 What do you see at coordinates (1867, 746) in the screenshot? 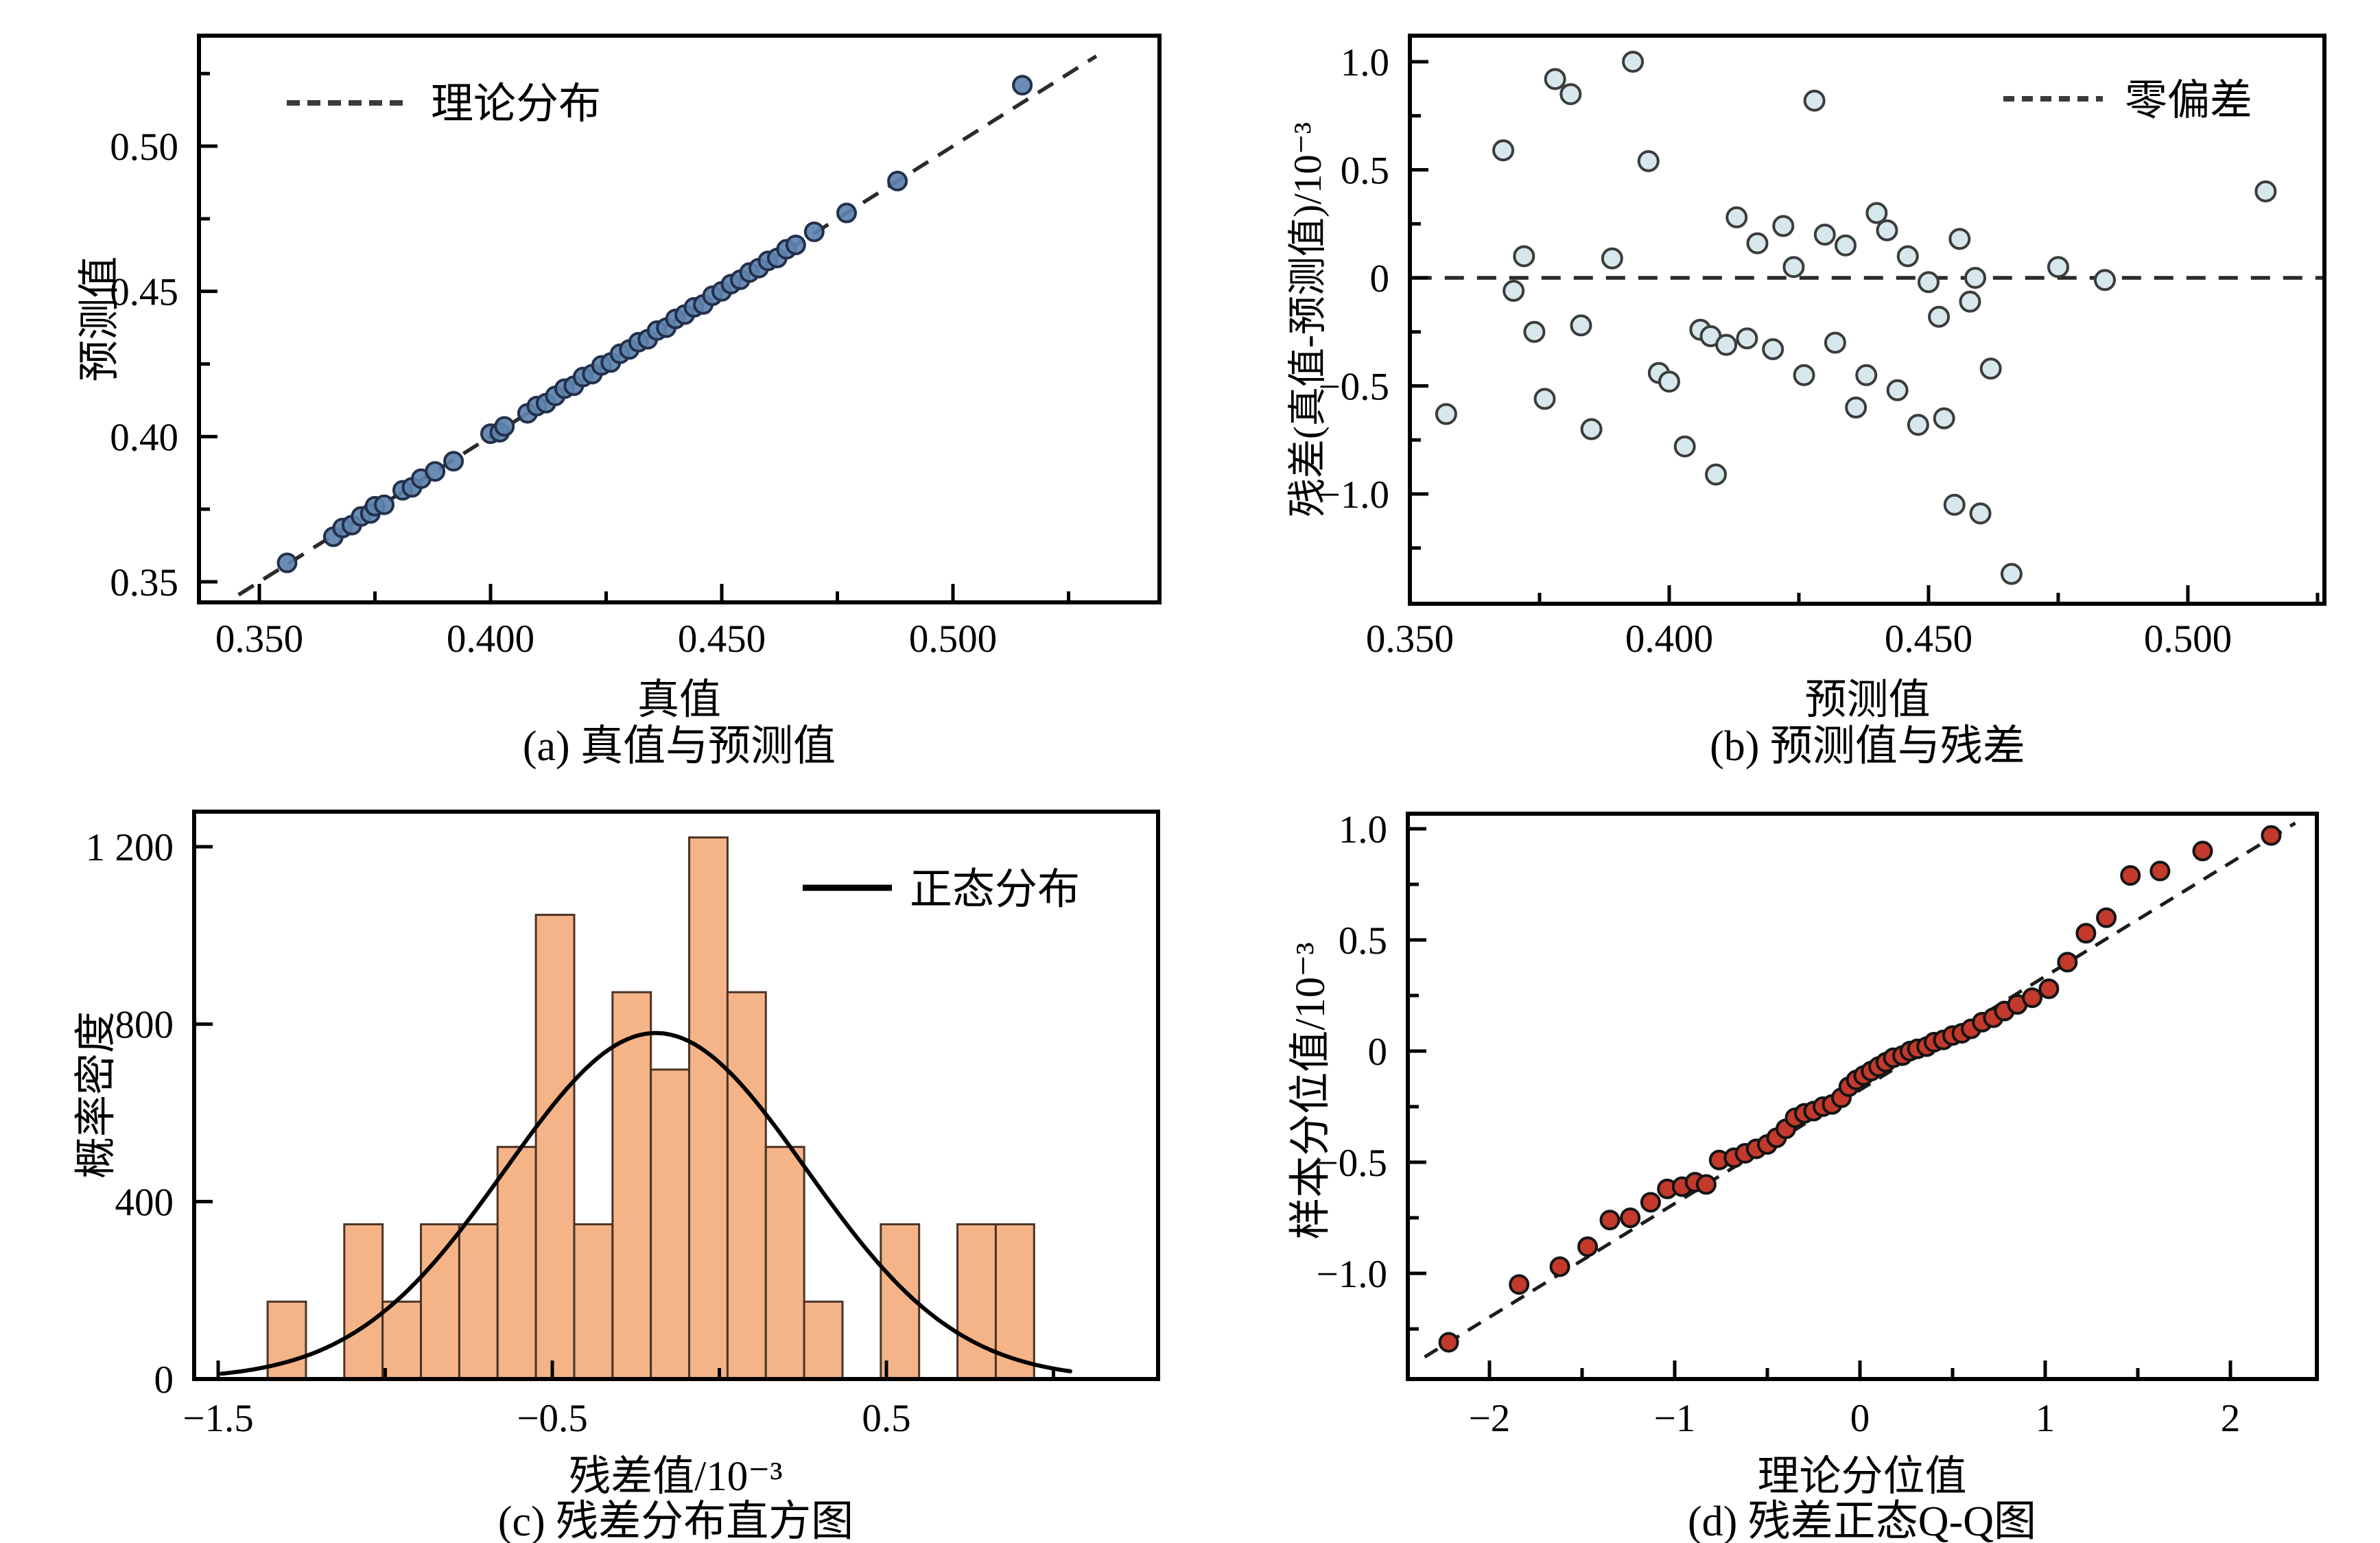
I see `panel-b-caption: (b) 预测值与残差` at bounding box center [1867, 746].